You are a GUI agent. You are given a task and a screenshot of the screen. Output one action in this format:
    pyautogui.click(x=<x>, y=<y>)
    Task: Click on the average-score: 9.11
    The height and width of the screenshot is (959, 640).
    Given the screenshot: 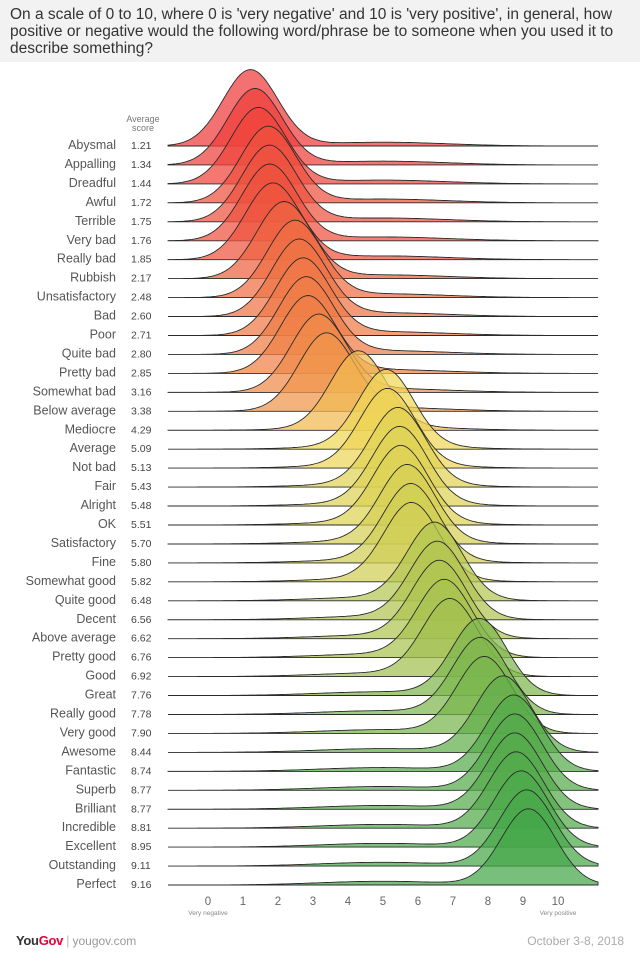 What is the action you would take?
    pyautogui.click(x=141, y=866)
    